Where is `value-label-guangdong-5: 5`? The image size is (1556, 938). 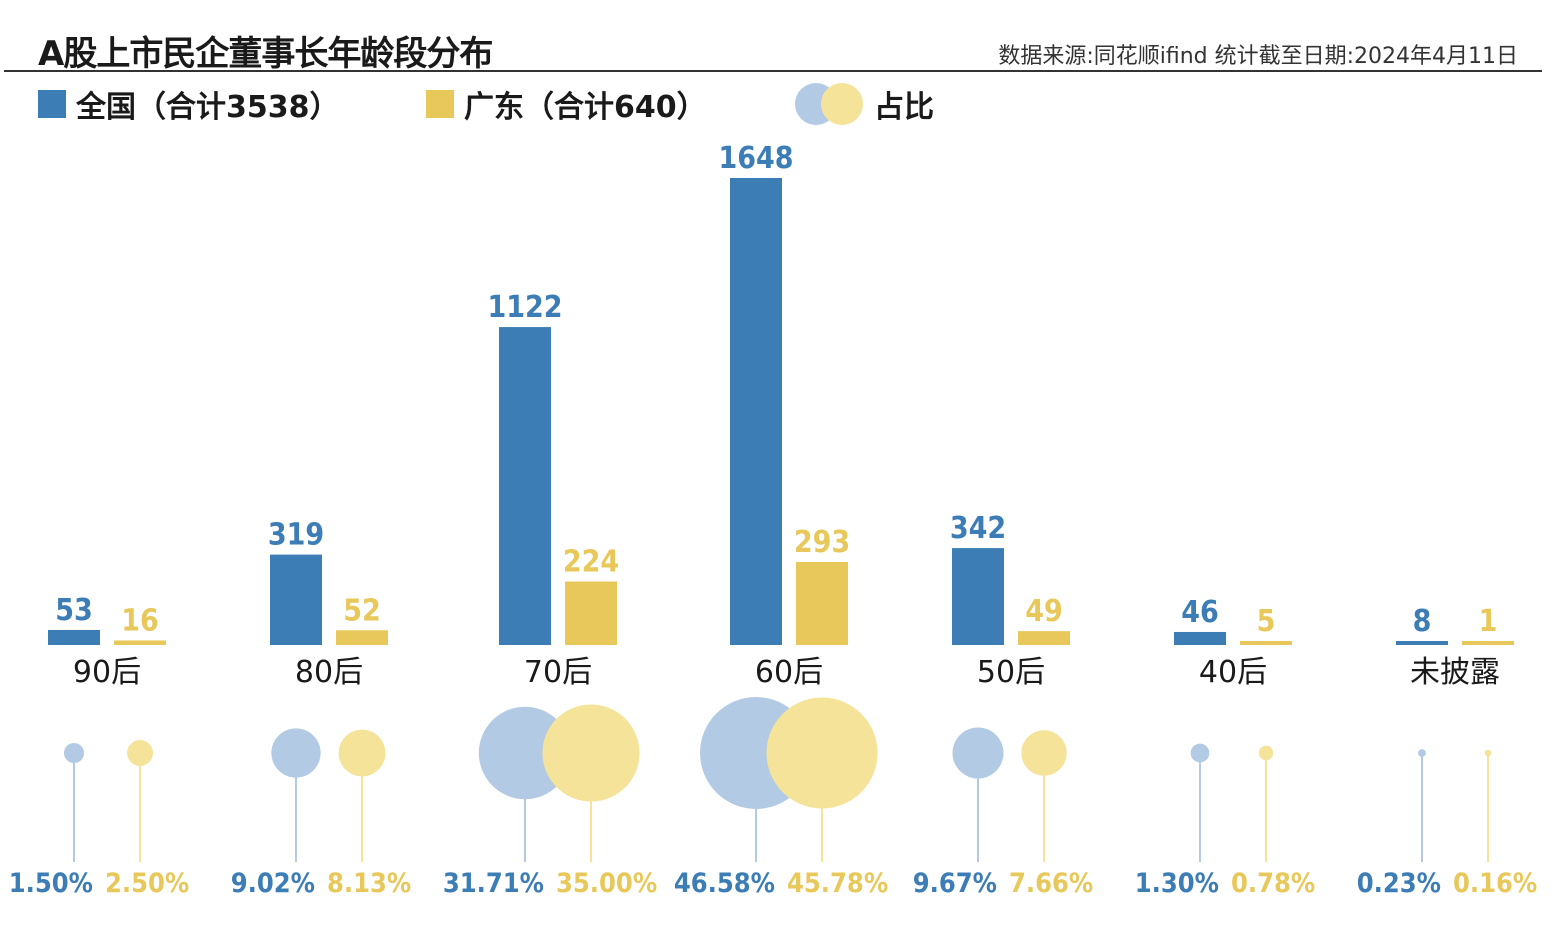 value-label-guangdong-5: 5 is located at coordinates (1266, 621).